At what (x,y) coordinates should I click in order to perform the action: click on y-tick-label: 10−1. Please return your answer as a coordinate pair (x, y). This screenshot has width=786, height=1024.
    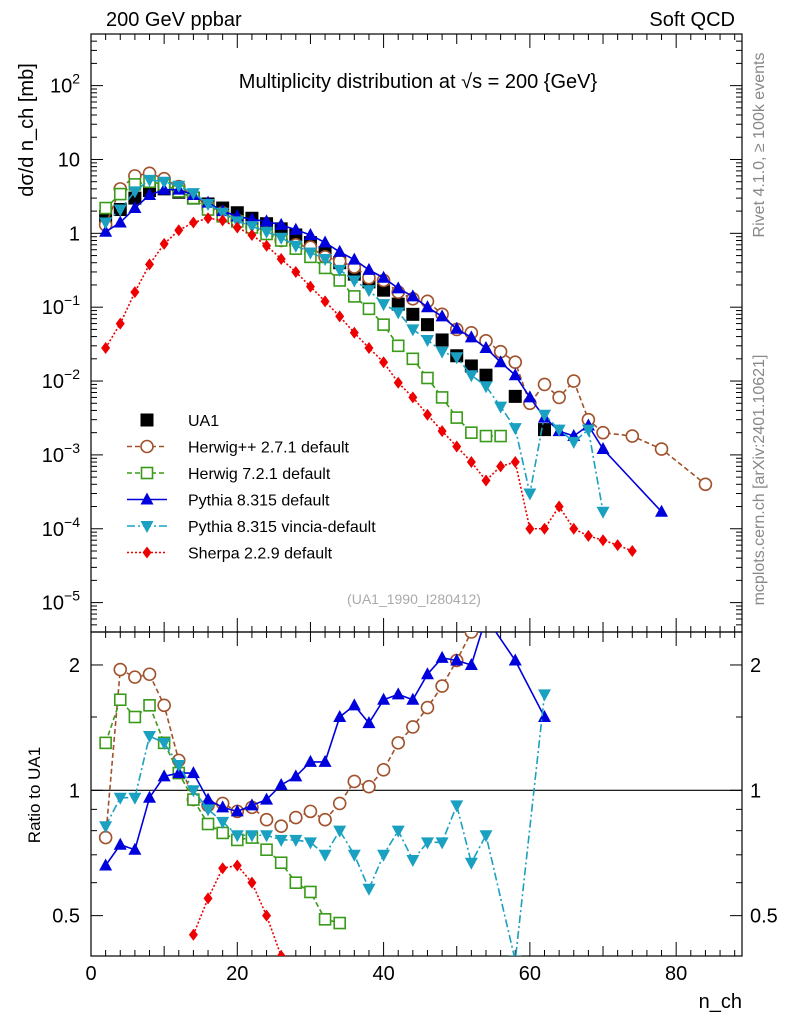
    Looking at the image, I should click on (61, 305).